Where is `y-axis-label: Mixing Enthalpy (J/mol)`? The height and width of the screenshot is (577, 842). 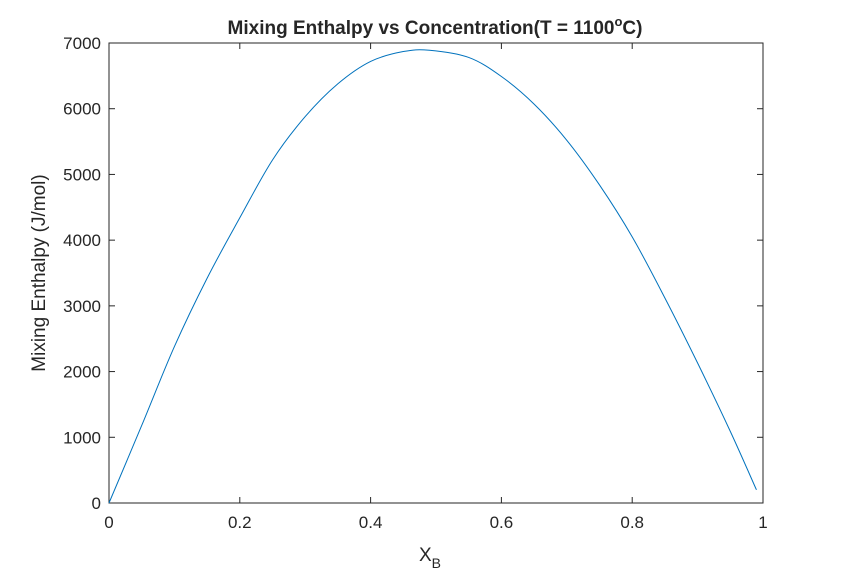
y-axis-label: Mixing Enthalpy (J/mol) is located at coordinates (39, 272).